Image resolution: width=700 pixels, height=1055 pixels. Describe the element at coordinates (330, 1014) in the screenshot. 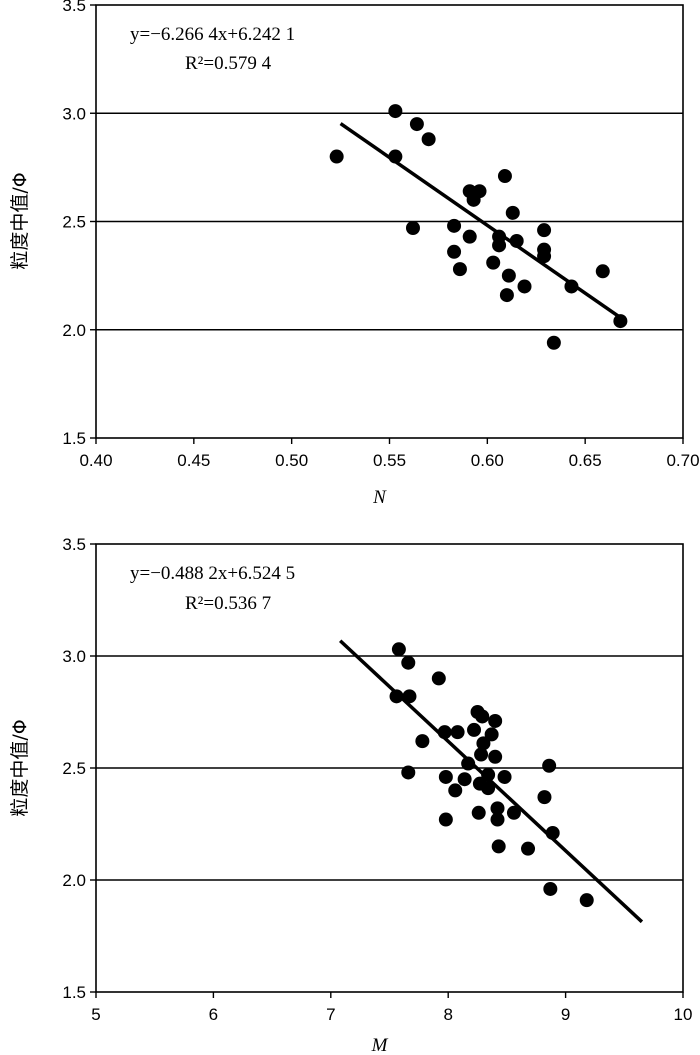

I see `x-tick-label: 7` at that location.